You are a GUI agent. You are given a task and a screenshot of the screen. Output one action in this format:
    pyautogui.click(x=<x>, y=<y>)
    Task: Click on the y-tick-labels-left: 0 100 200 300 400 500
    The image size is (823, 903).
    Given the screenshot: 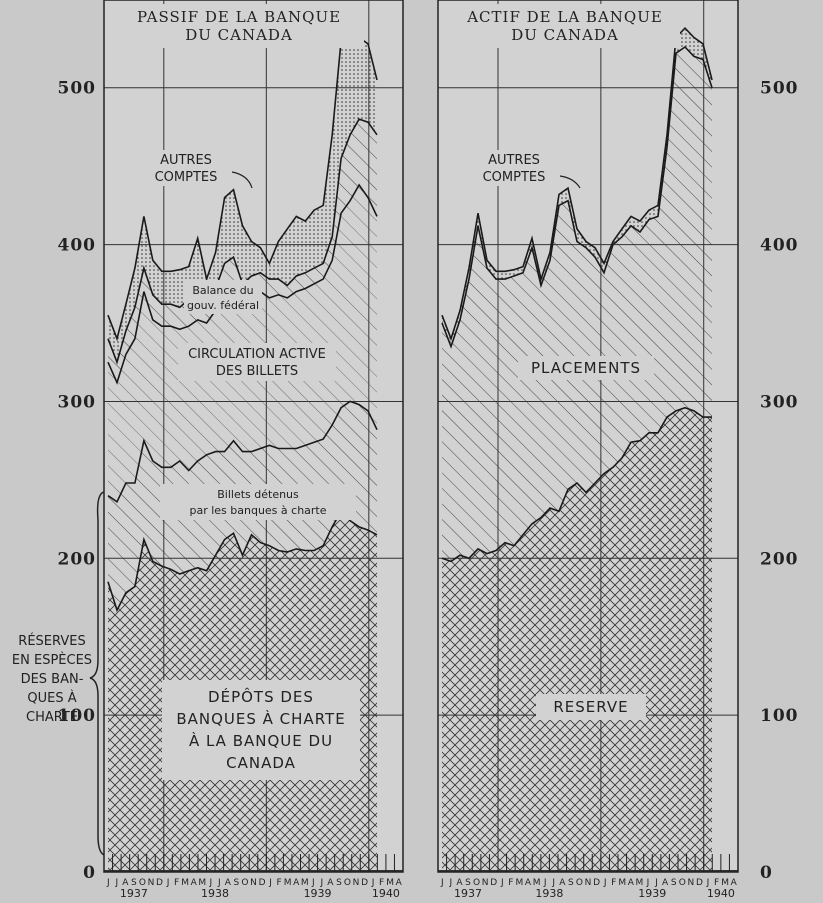 What is the action you would take?
    pyautogui.click(x=77, y=481)
    